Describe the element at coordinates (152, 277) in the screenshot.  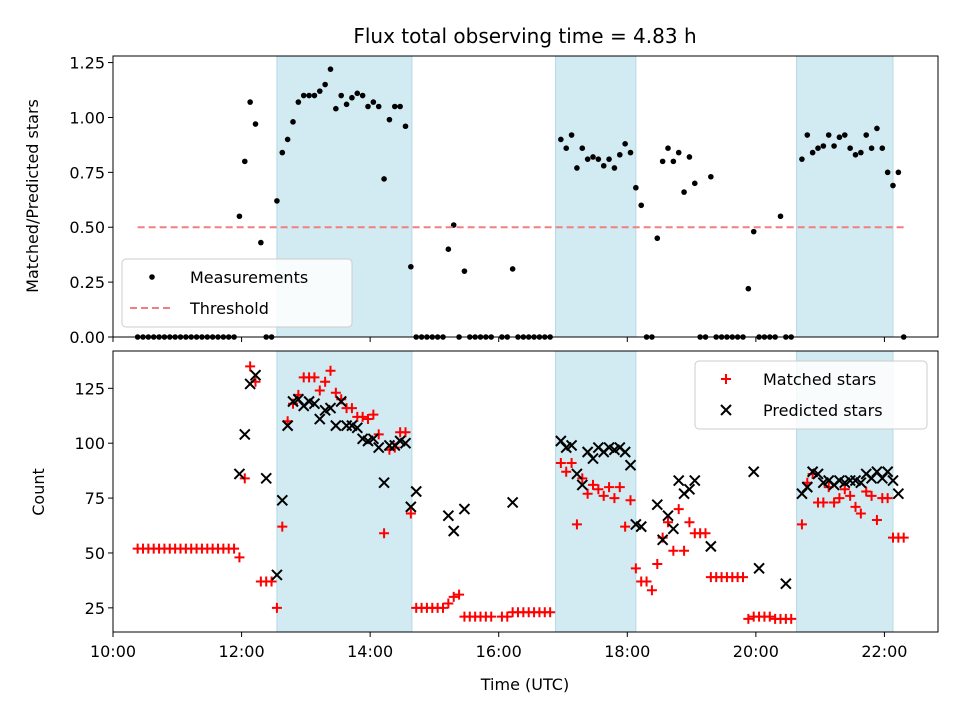
I see `legend-marker-measurements` at that location.